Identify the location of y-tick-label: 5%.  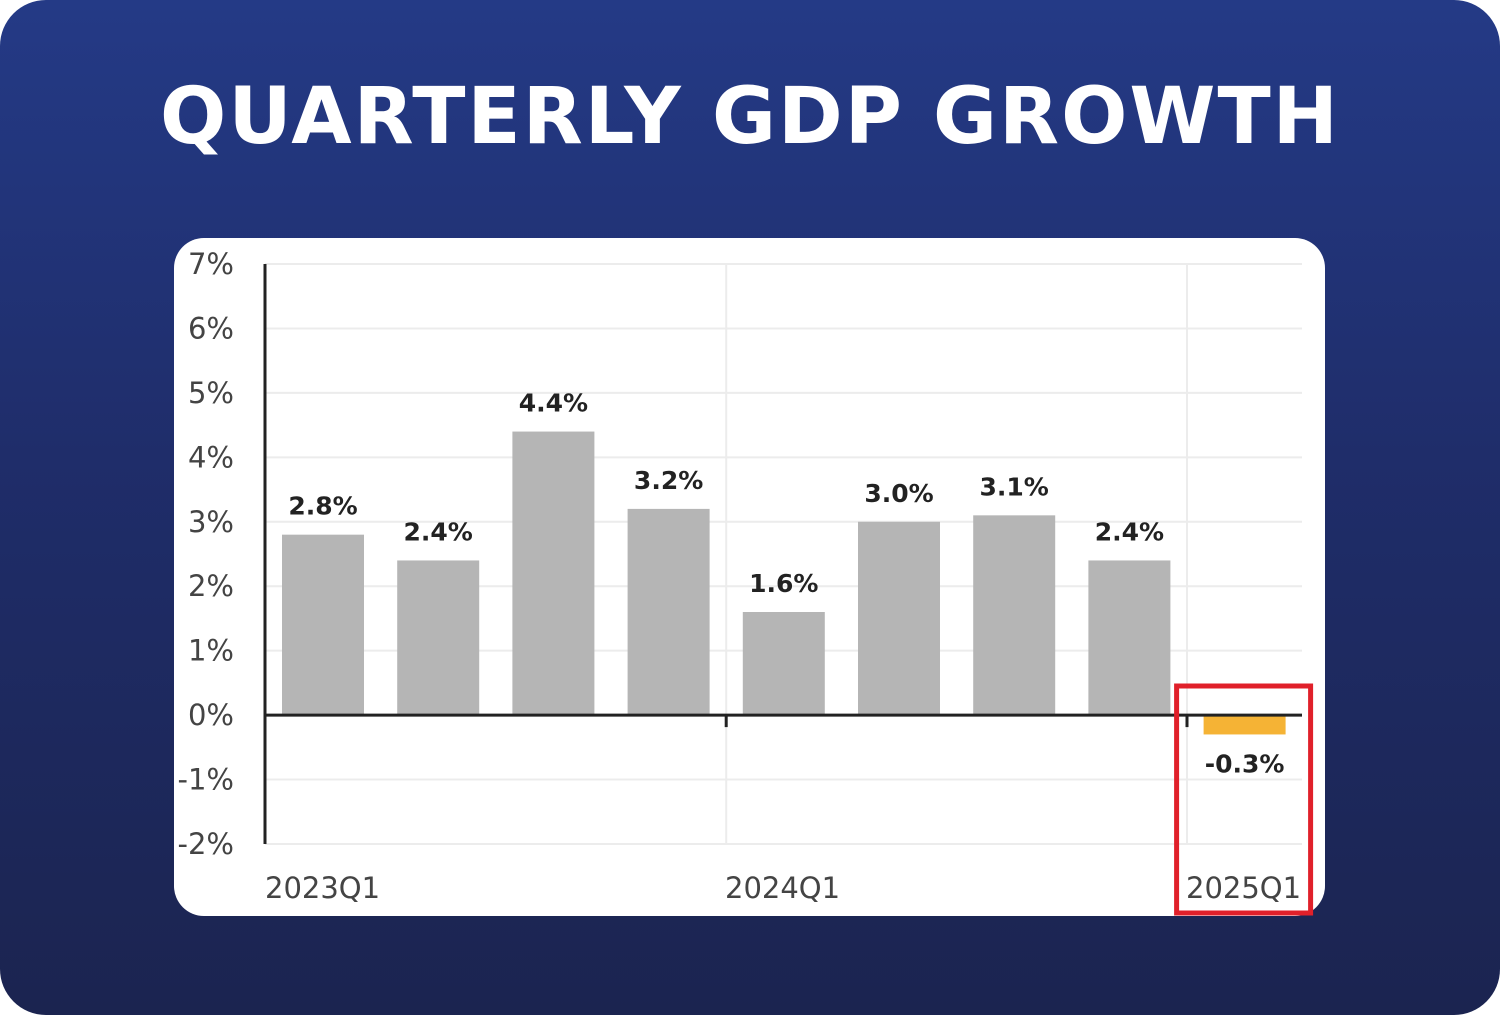
(211, 393).